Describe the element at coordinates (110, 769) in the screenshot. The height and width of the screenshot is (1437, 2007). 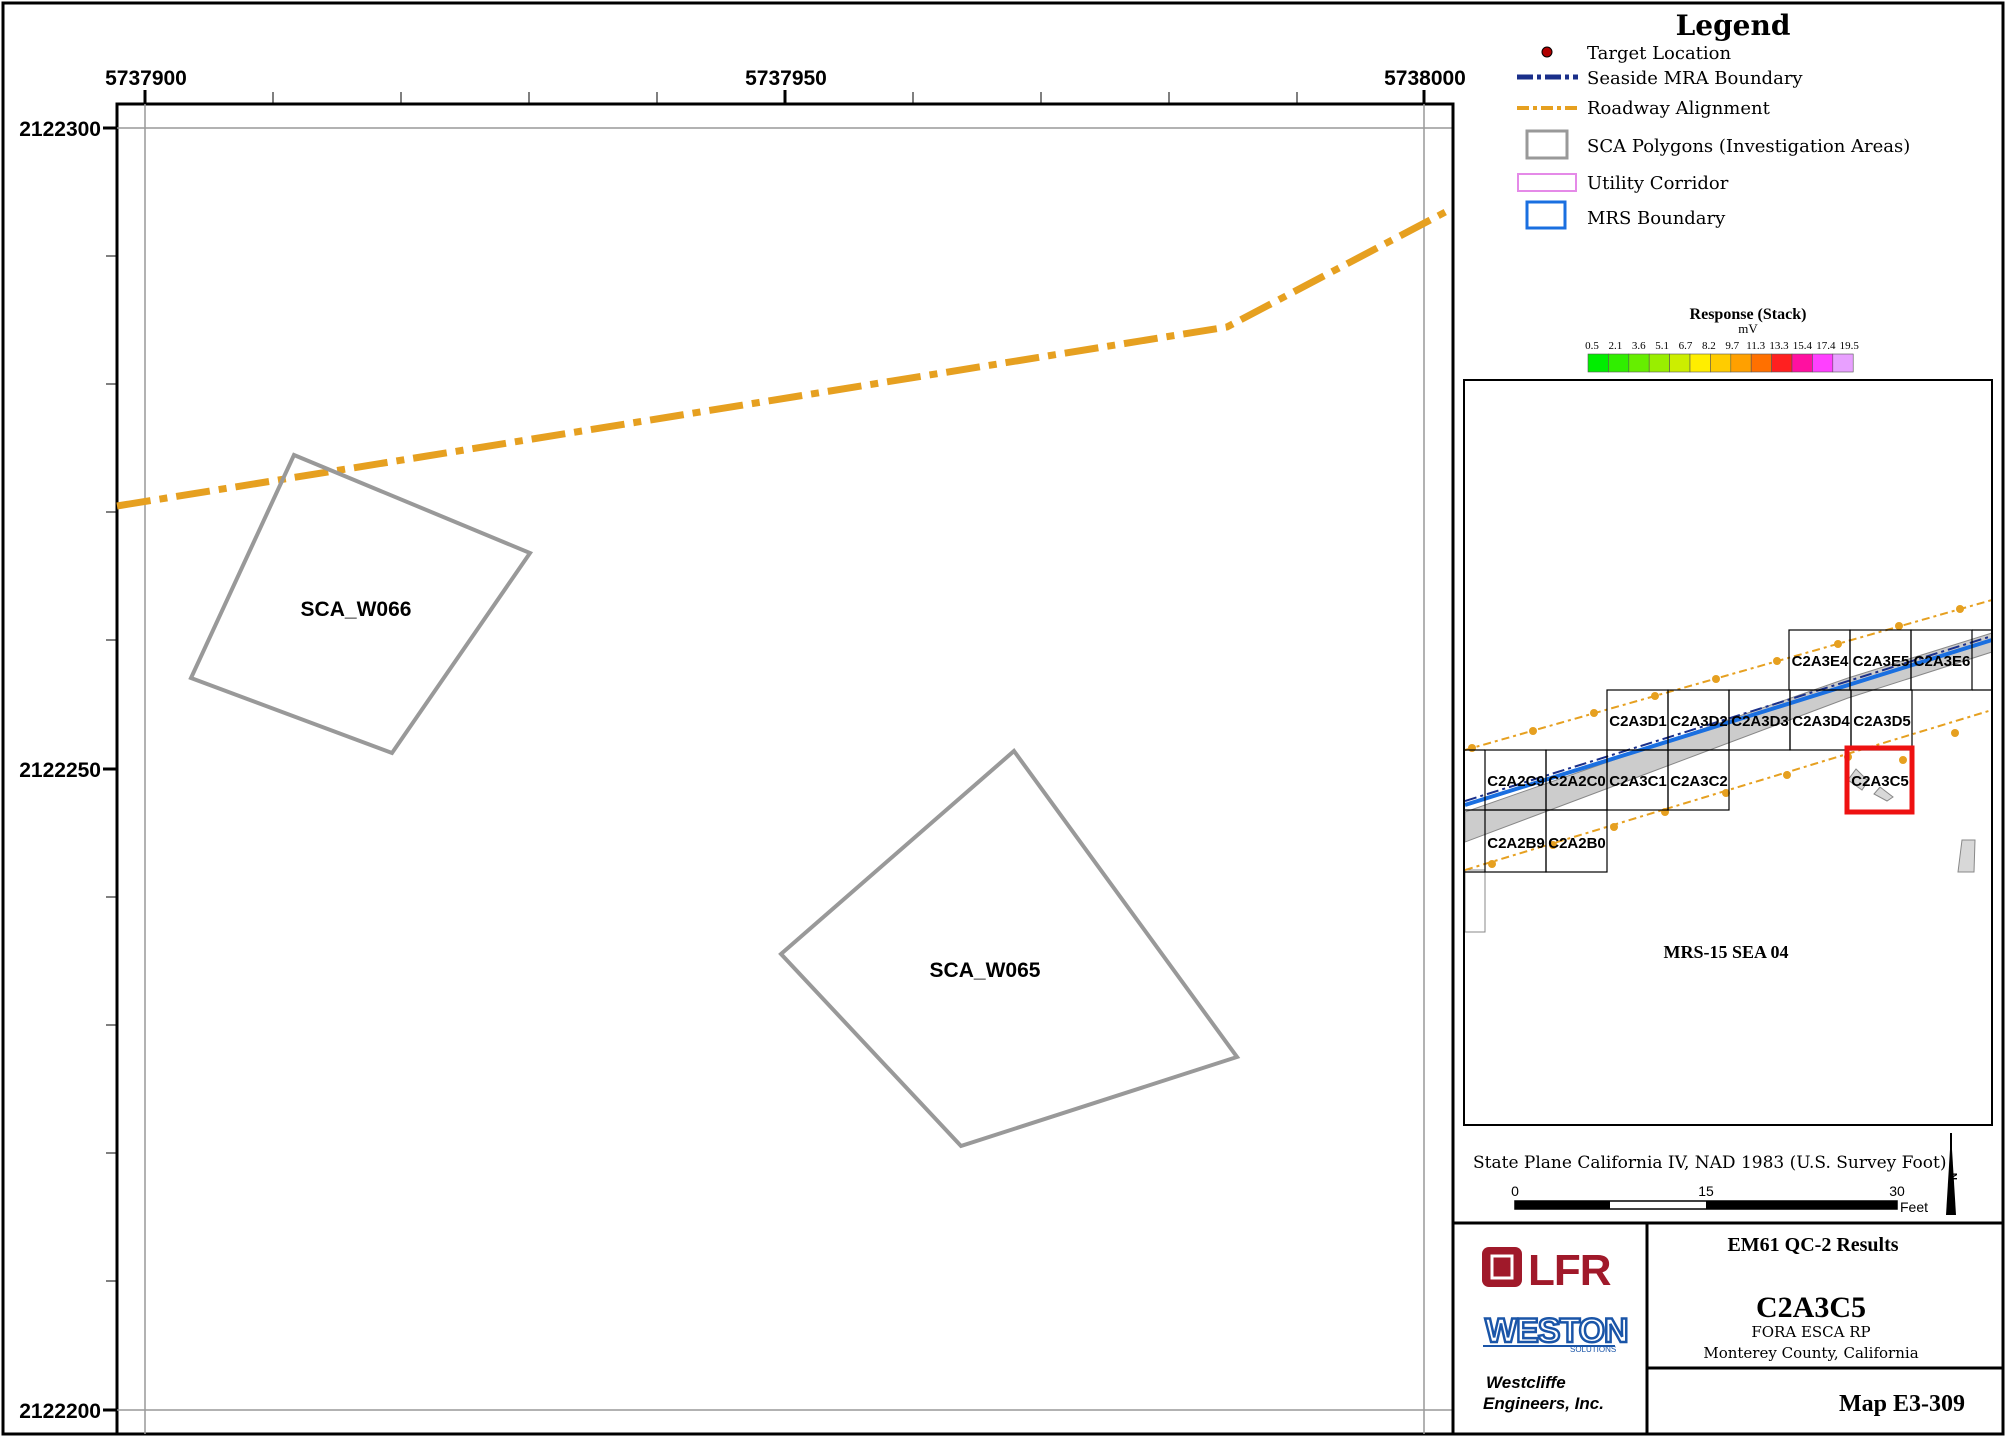
I see `y-axis-ticks` at that location.